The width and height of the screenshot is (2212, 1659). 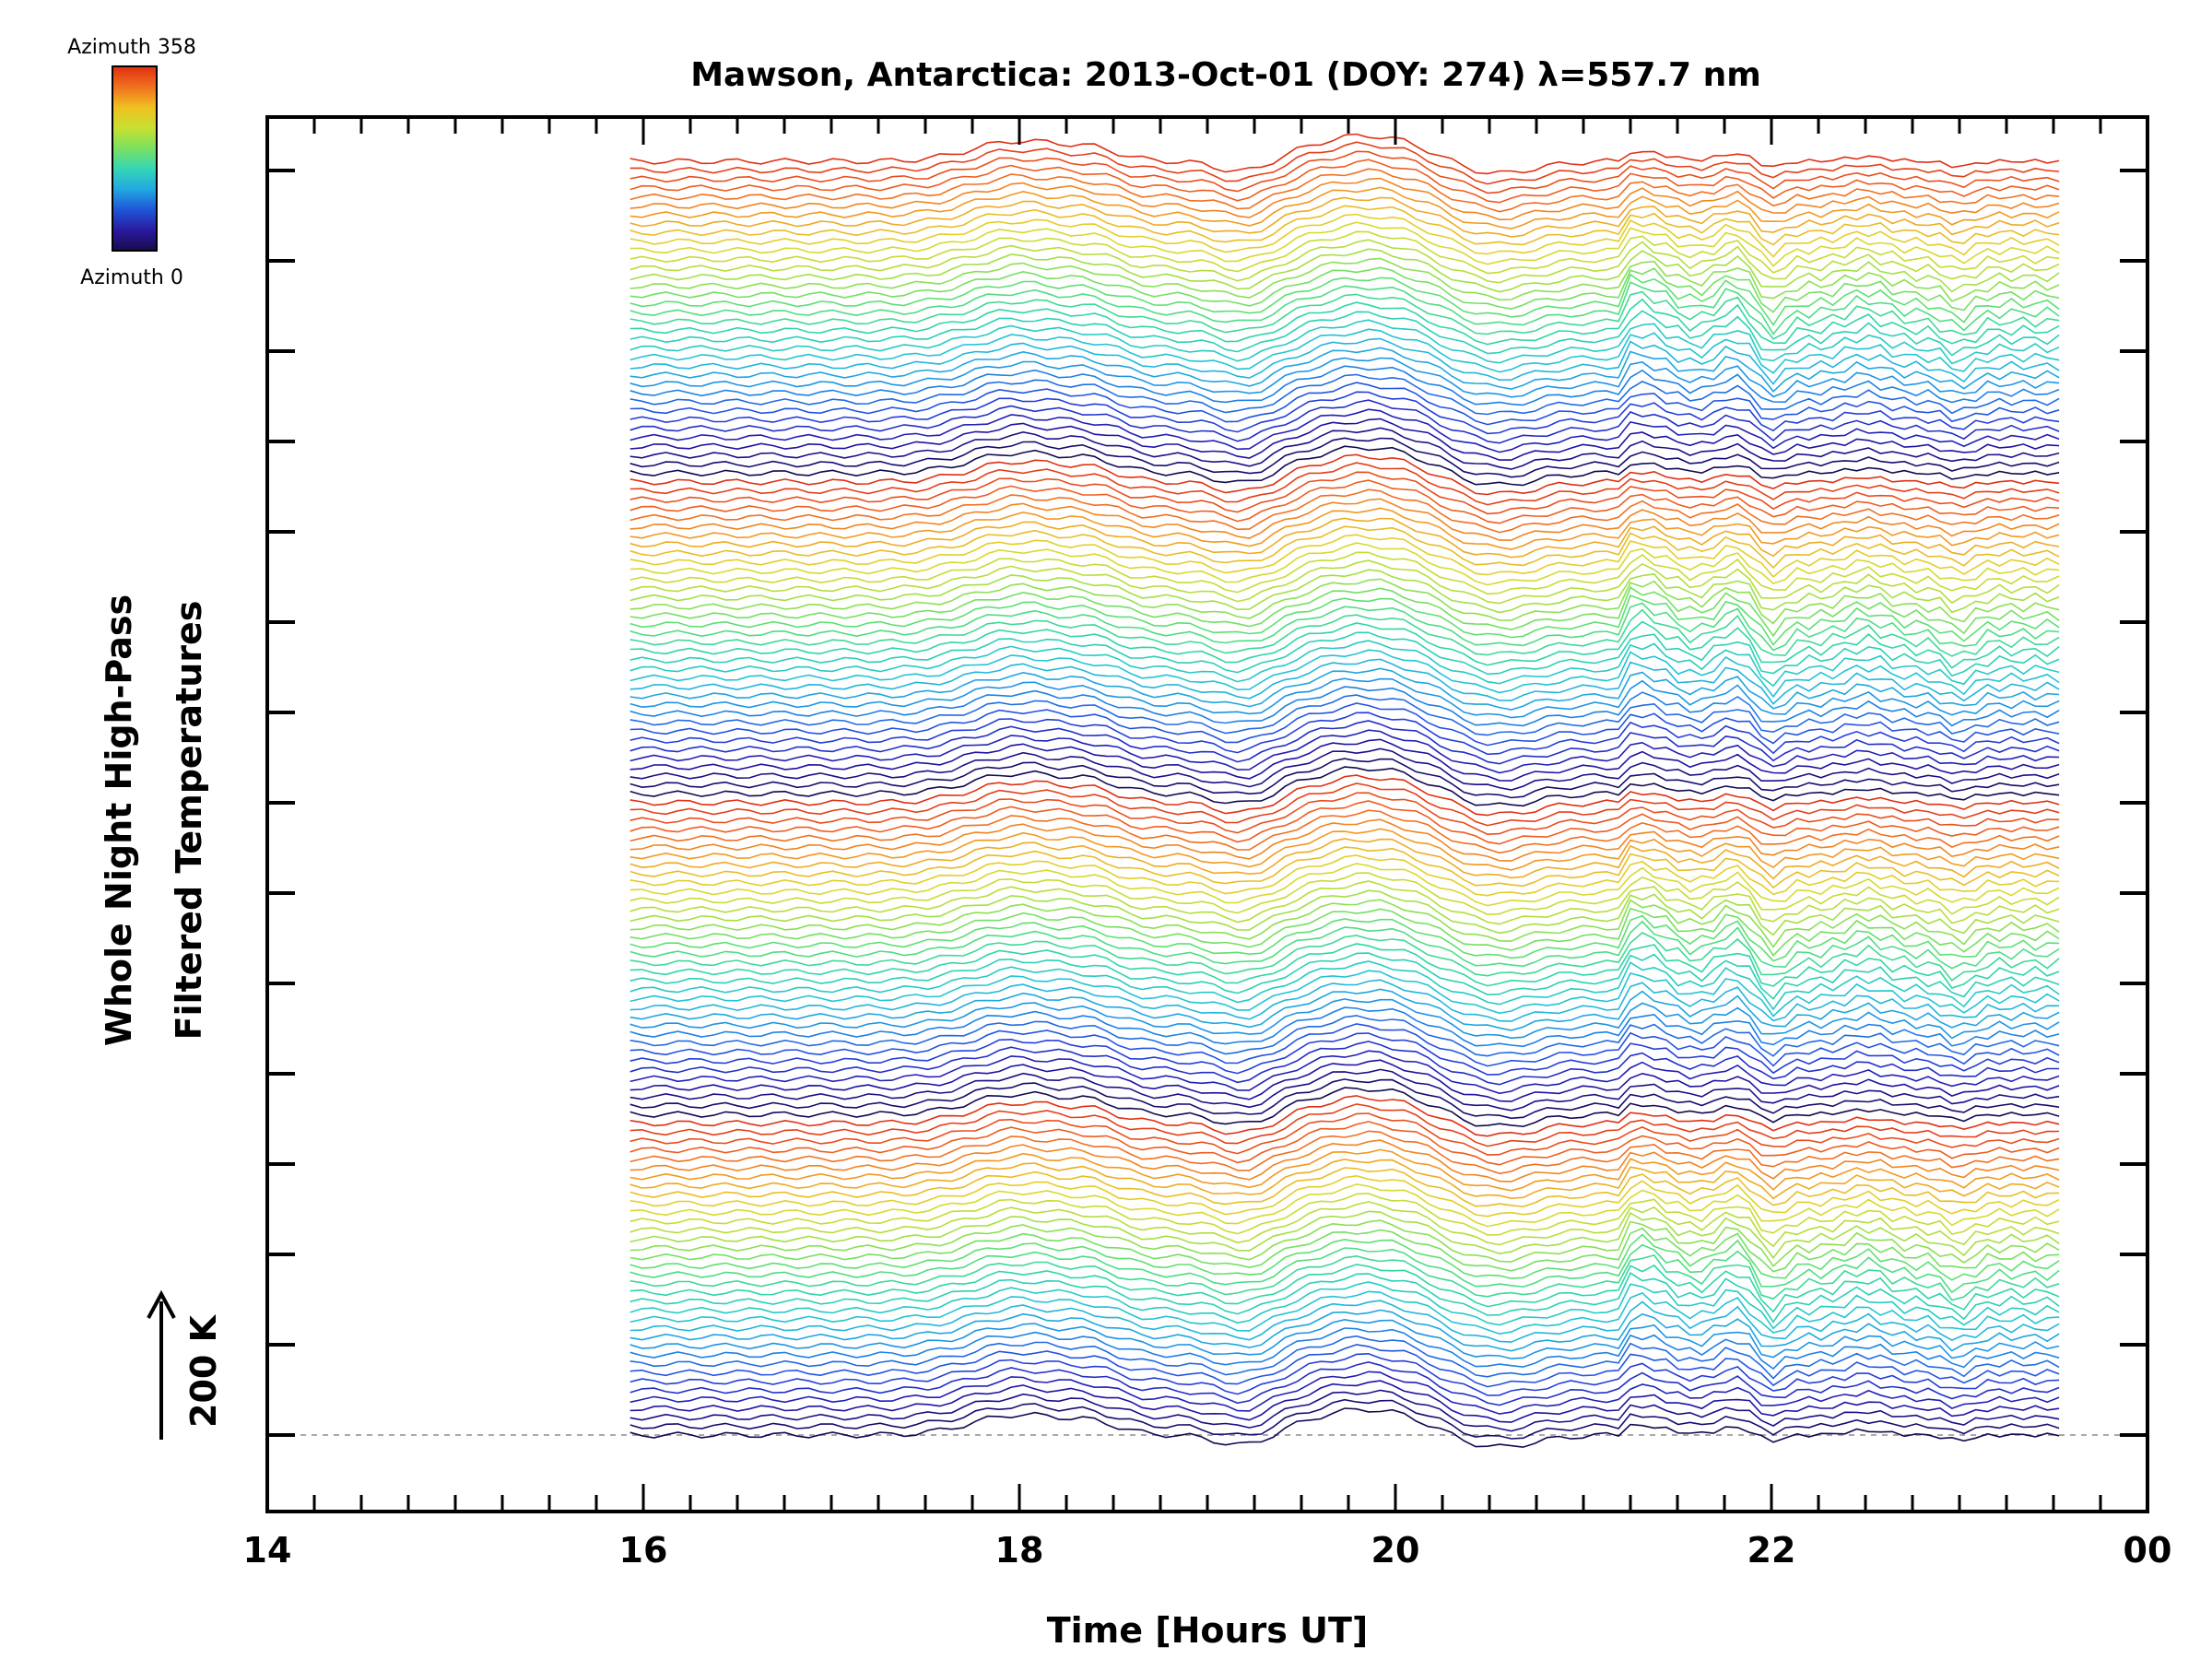 What do you see at coordinates (643, 1550) in the screenshot?
I see `x-tick-label: 16` at bounding box center [643, 1550].